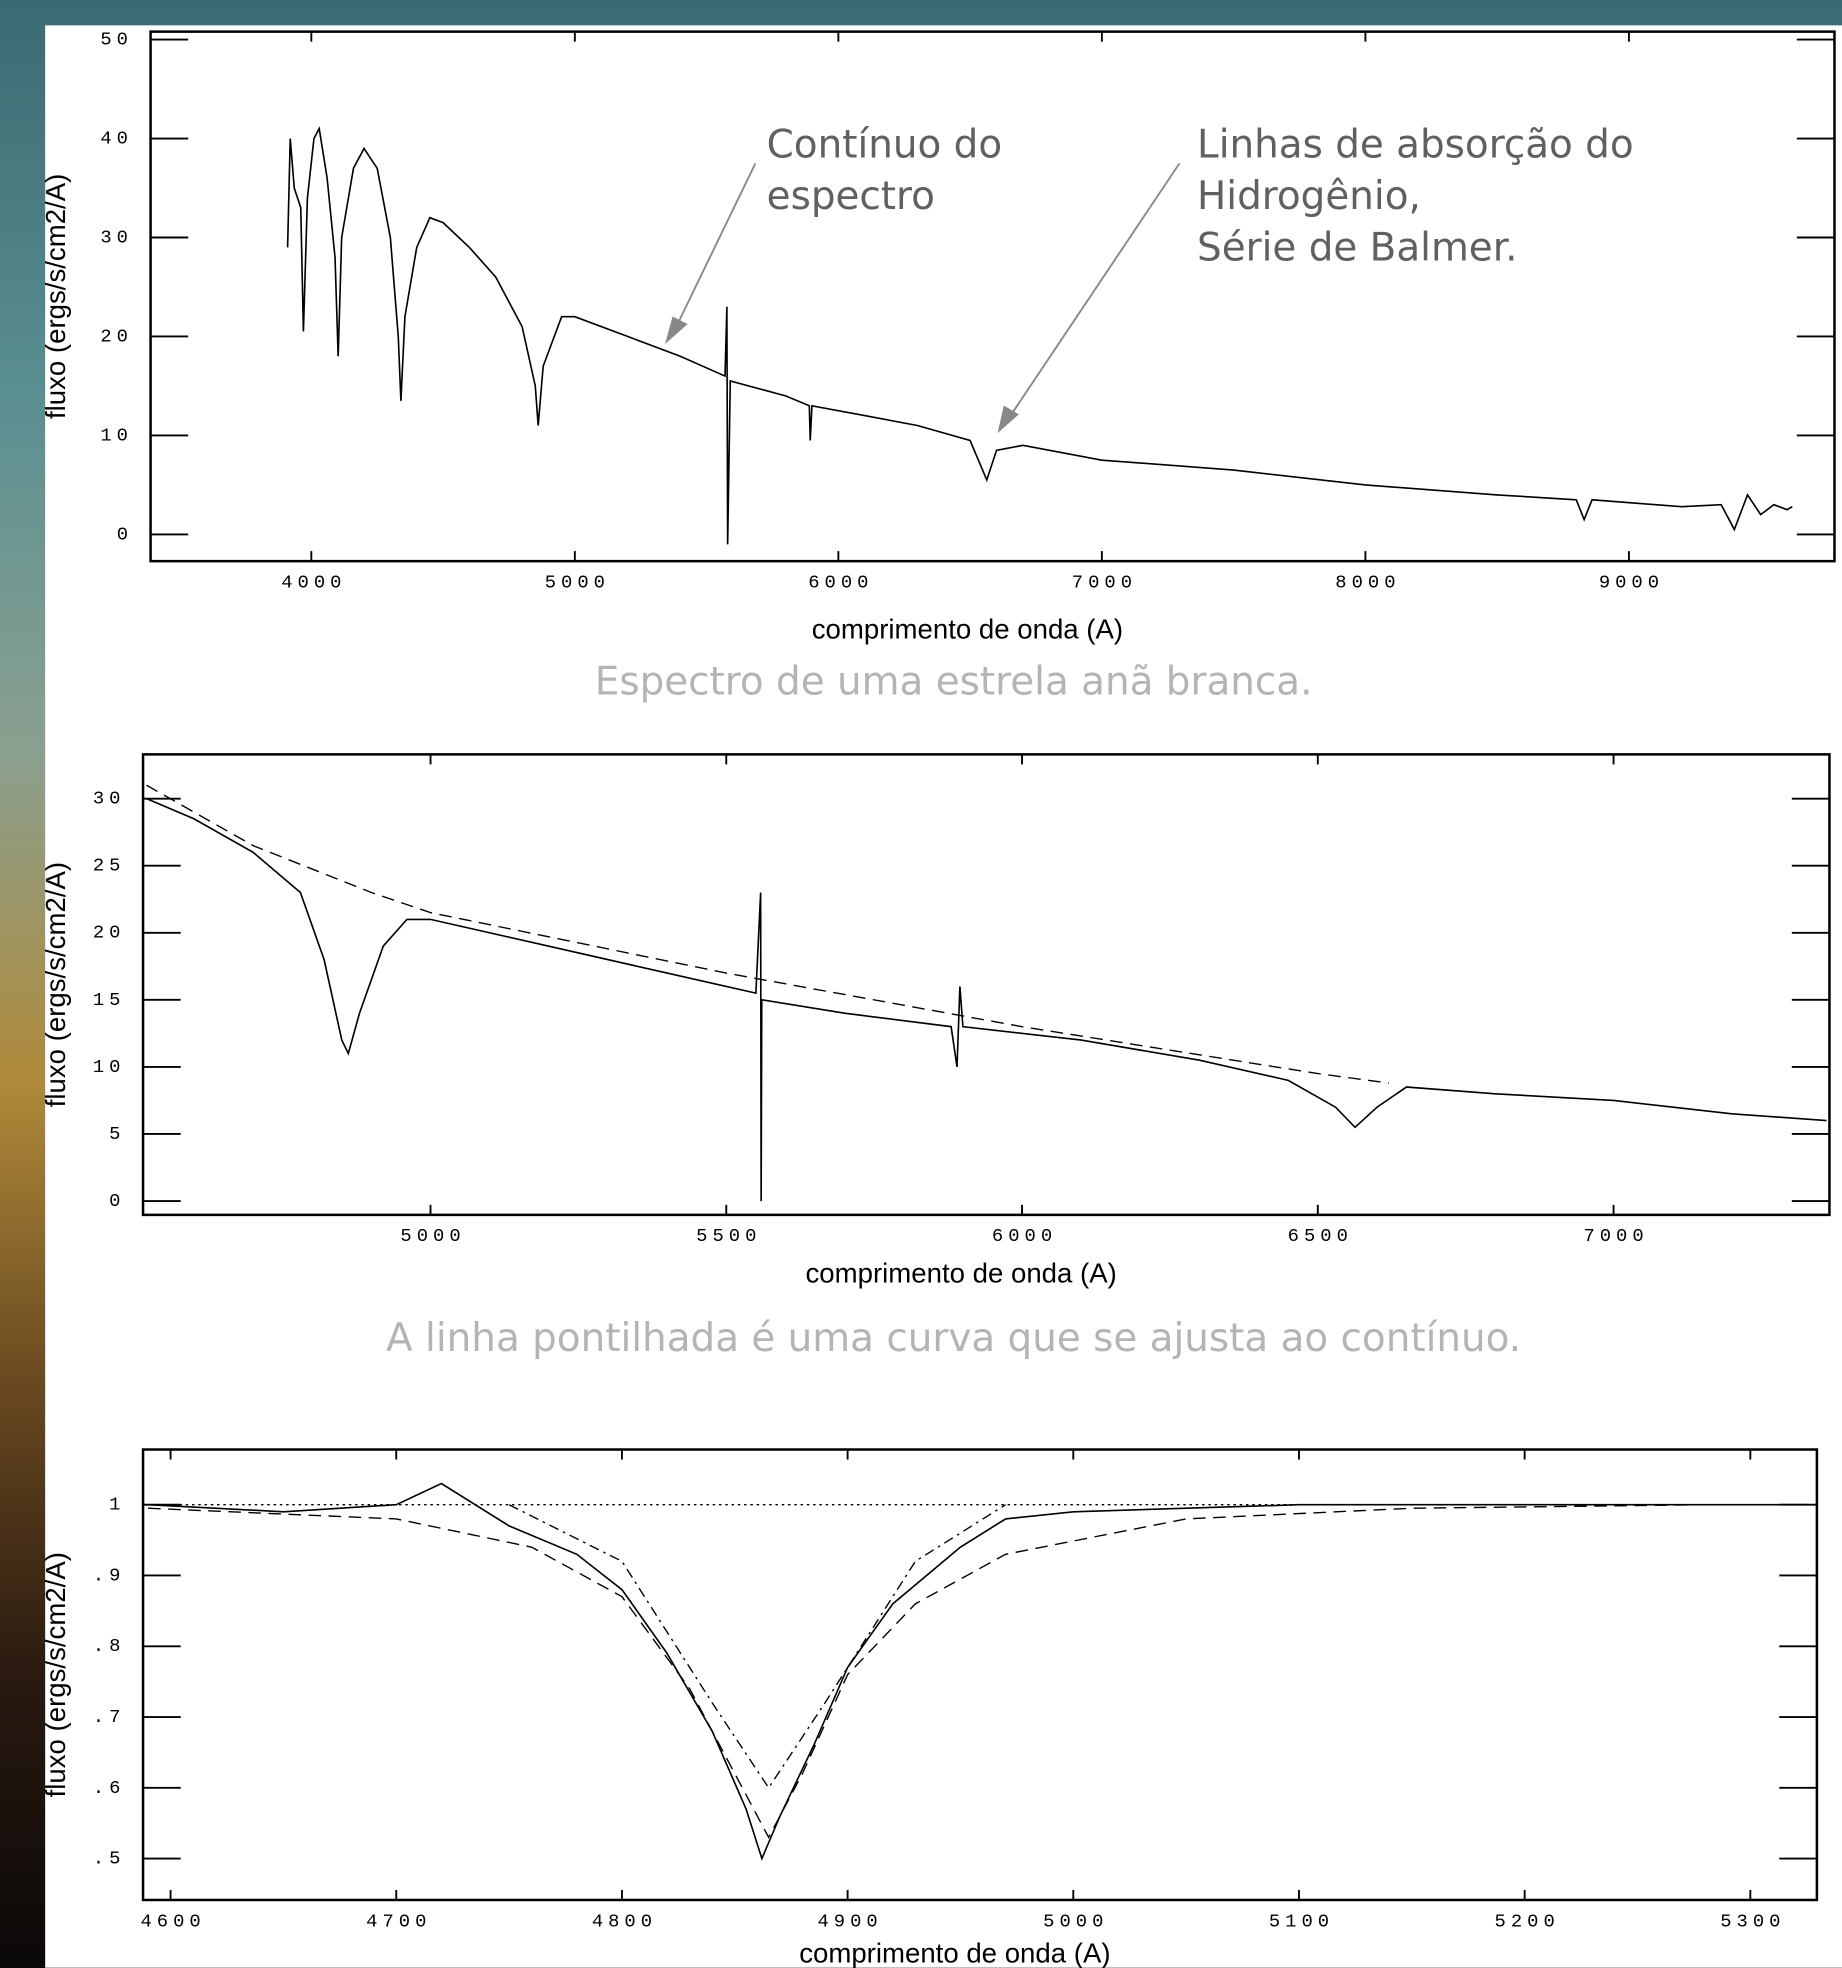 The width and height of the screenshot is (1842, 1968). What do you see at coordinates (1631, 582) in the screenshot?
I see `x-tick-label: 9000` at bounding box center [1631, 582].